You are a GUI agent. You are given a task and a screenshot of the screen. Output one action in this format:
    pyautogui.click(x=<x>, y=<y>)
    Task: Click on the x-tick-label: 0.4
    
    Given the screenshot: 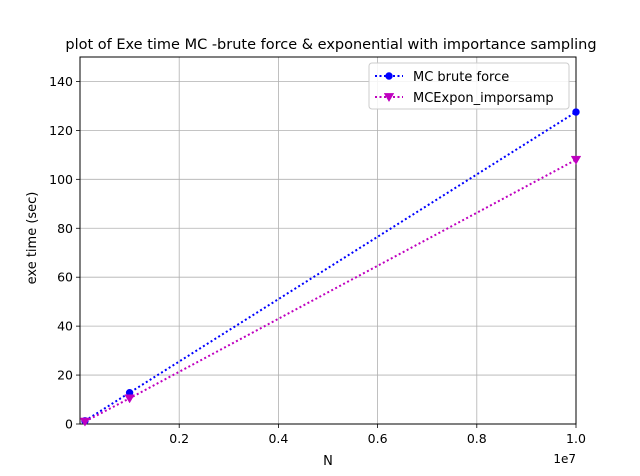 What is the action you would take?
    pyautogui.click(x=278, y=438)
    